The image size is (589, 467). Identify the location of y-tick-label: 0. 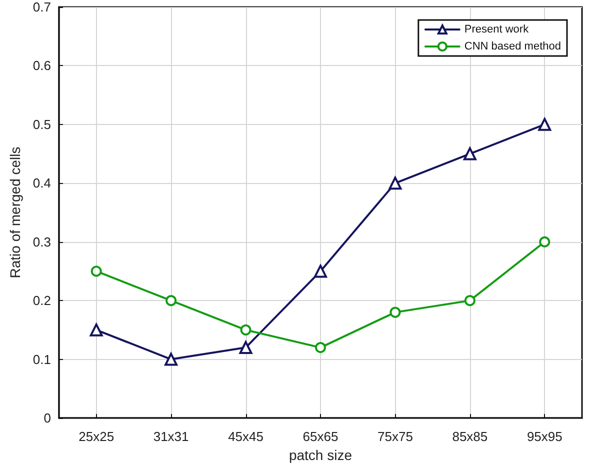
(47, 418).